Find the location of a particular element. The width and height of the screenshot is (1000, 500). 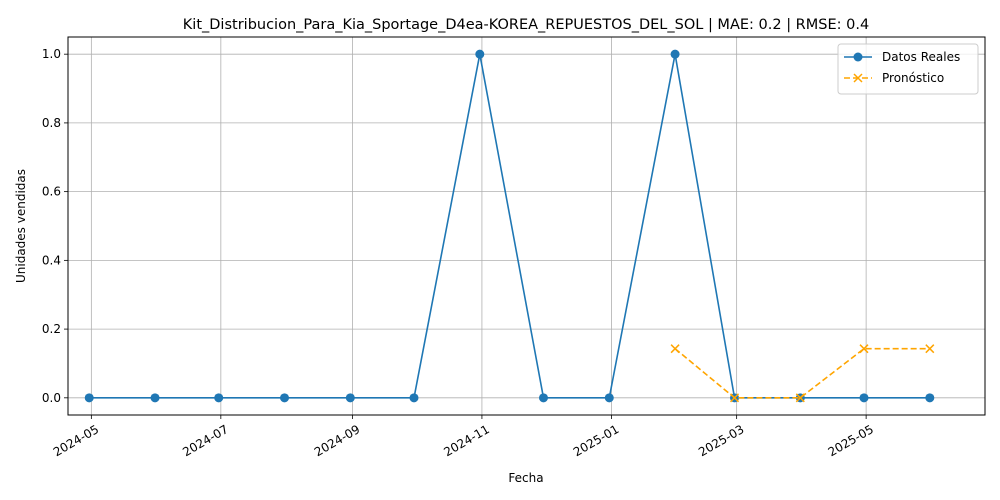

series-line is located at coordinates (802, 373).